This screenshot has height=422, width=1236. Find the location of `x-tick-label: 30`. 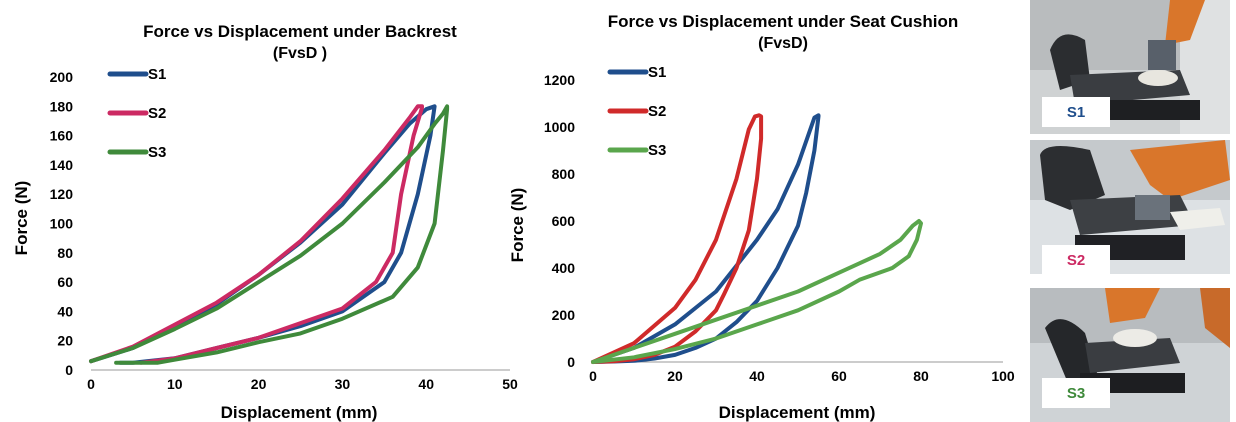

x-tick-label: 30 is located at coordinates (343, 384).